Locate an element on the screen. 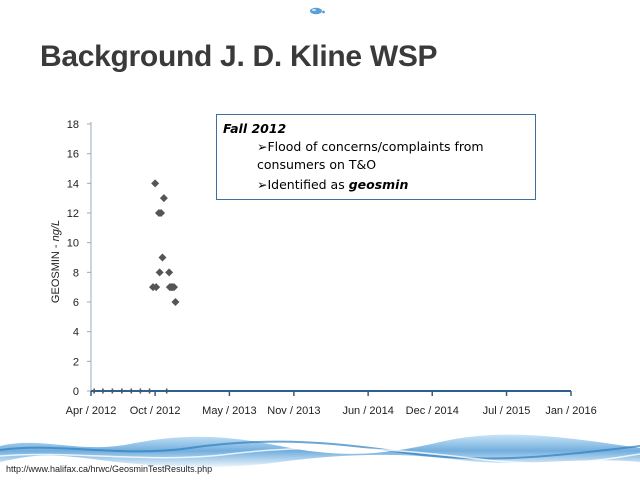 The width and height of the screenshot is (640, 480). x-tick-label: Jul / 2015 is located at coordinates (507, 411).